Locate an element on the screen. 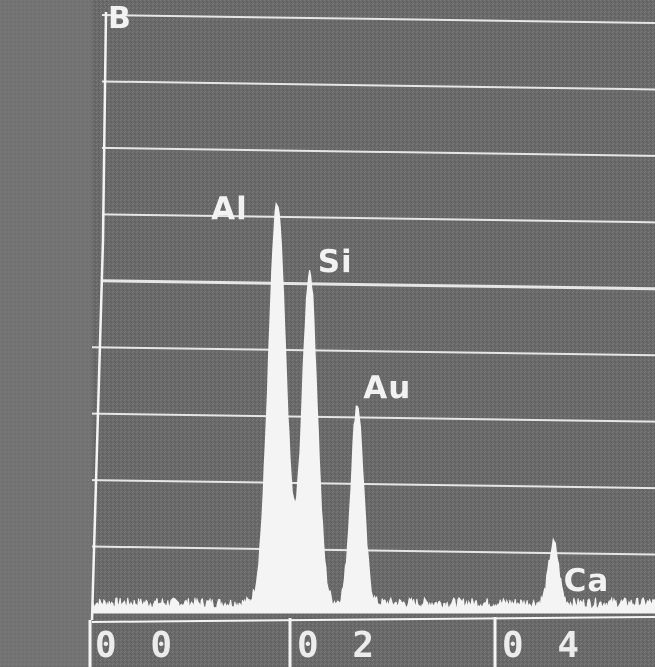 This screenshot has width=655, height=667. panel-label: B is located at coordinates (120, 18).